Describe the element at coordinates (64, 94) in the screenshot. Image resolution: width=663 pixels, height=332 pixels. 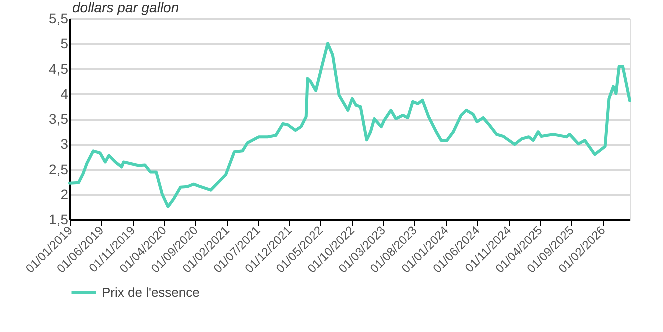
I see `y-tick-label: 4` at that location.